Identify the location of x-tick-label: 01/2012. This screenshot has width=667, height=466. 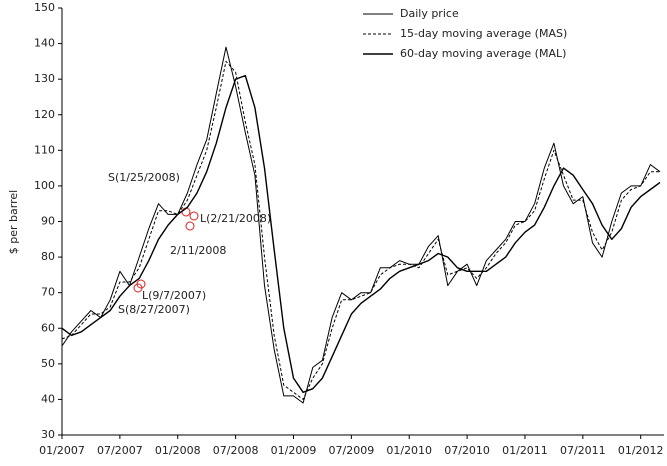
(641, 450).